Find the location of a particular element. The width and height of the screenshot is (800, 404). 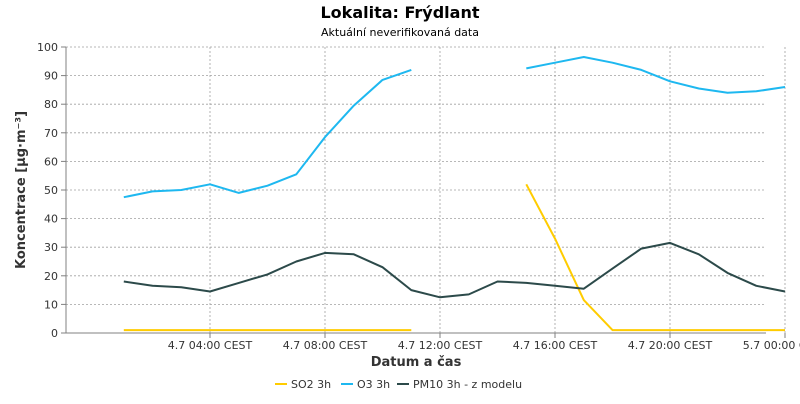

y-tick-label: 60 is located at coordinates (51, 161).